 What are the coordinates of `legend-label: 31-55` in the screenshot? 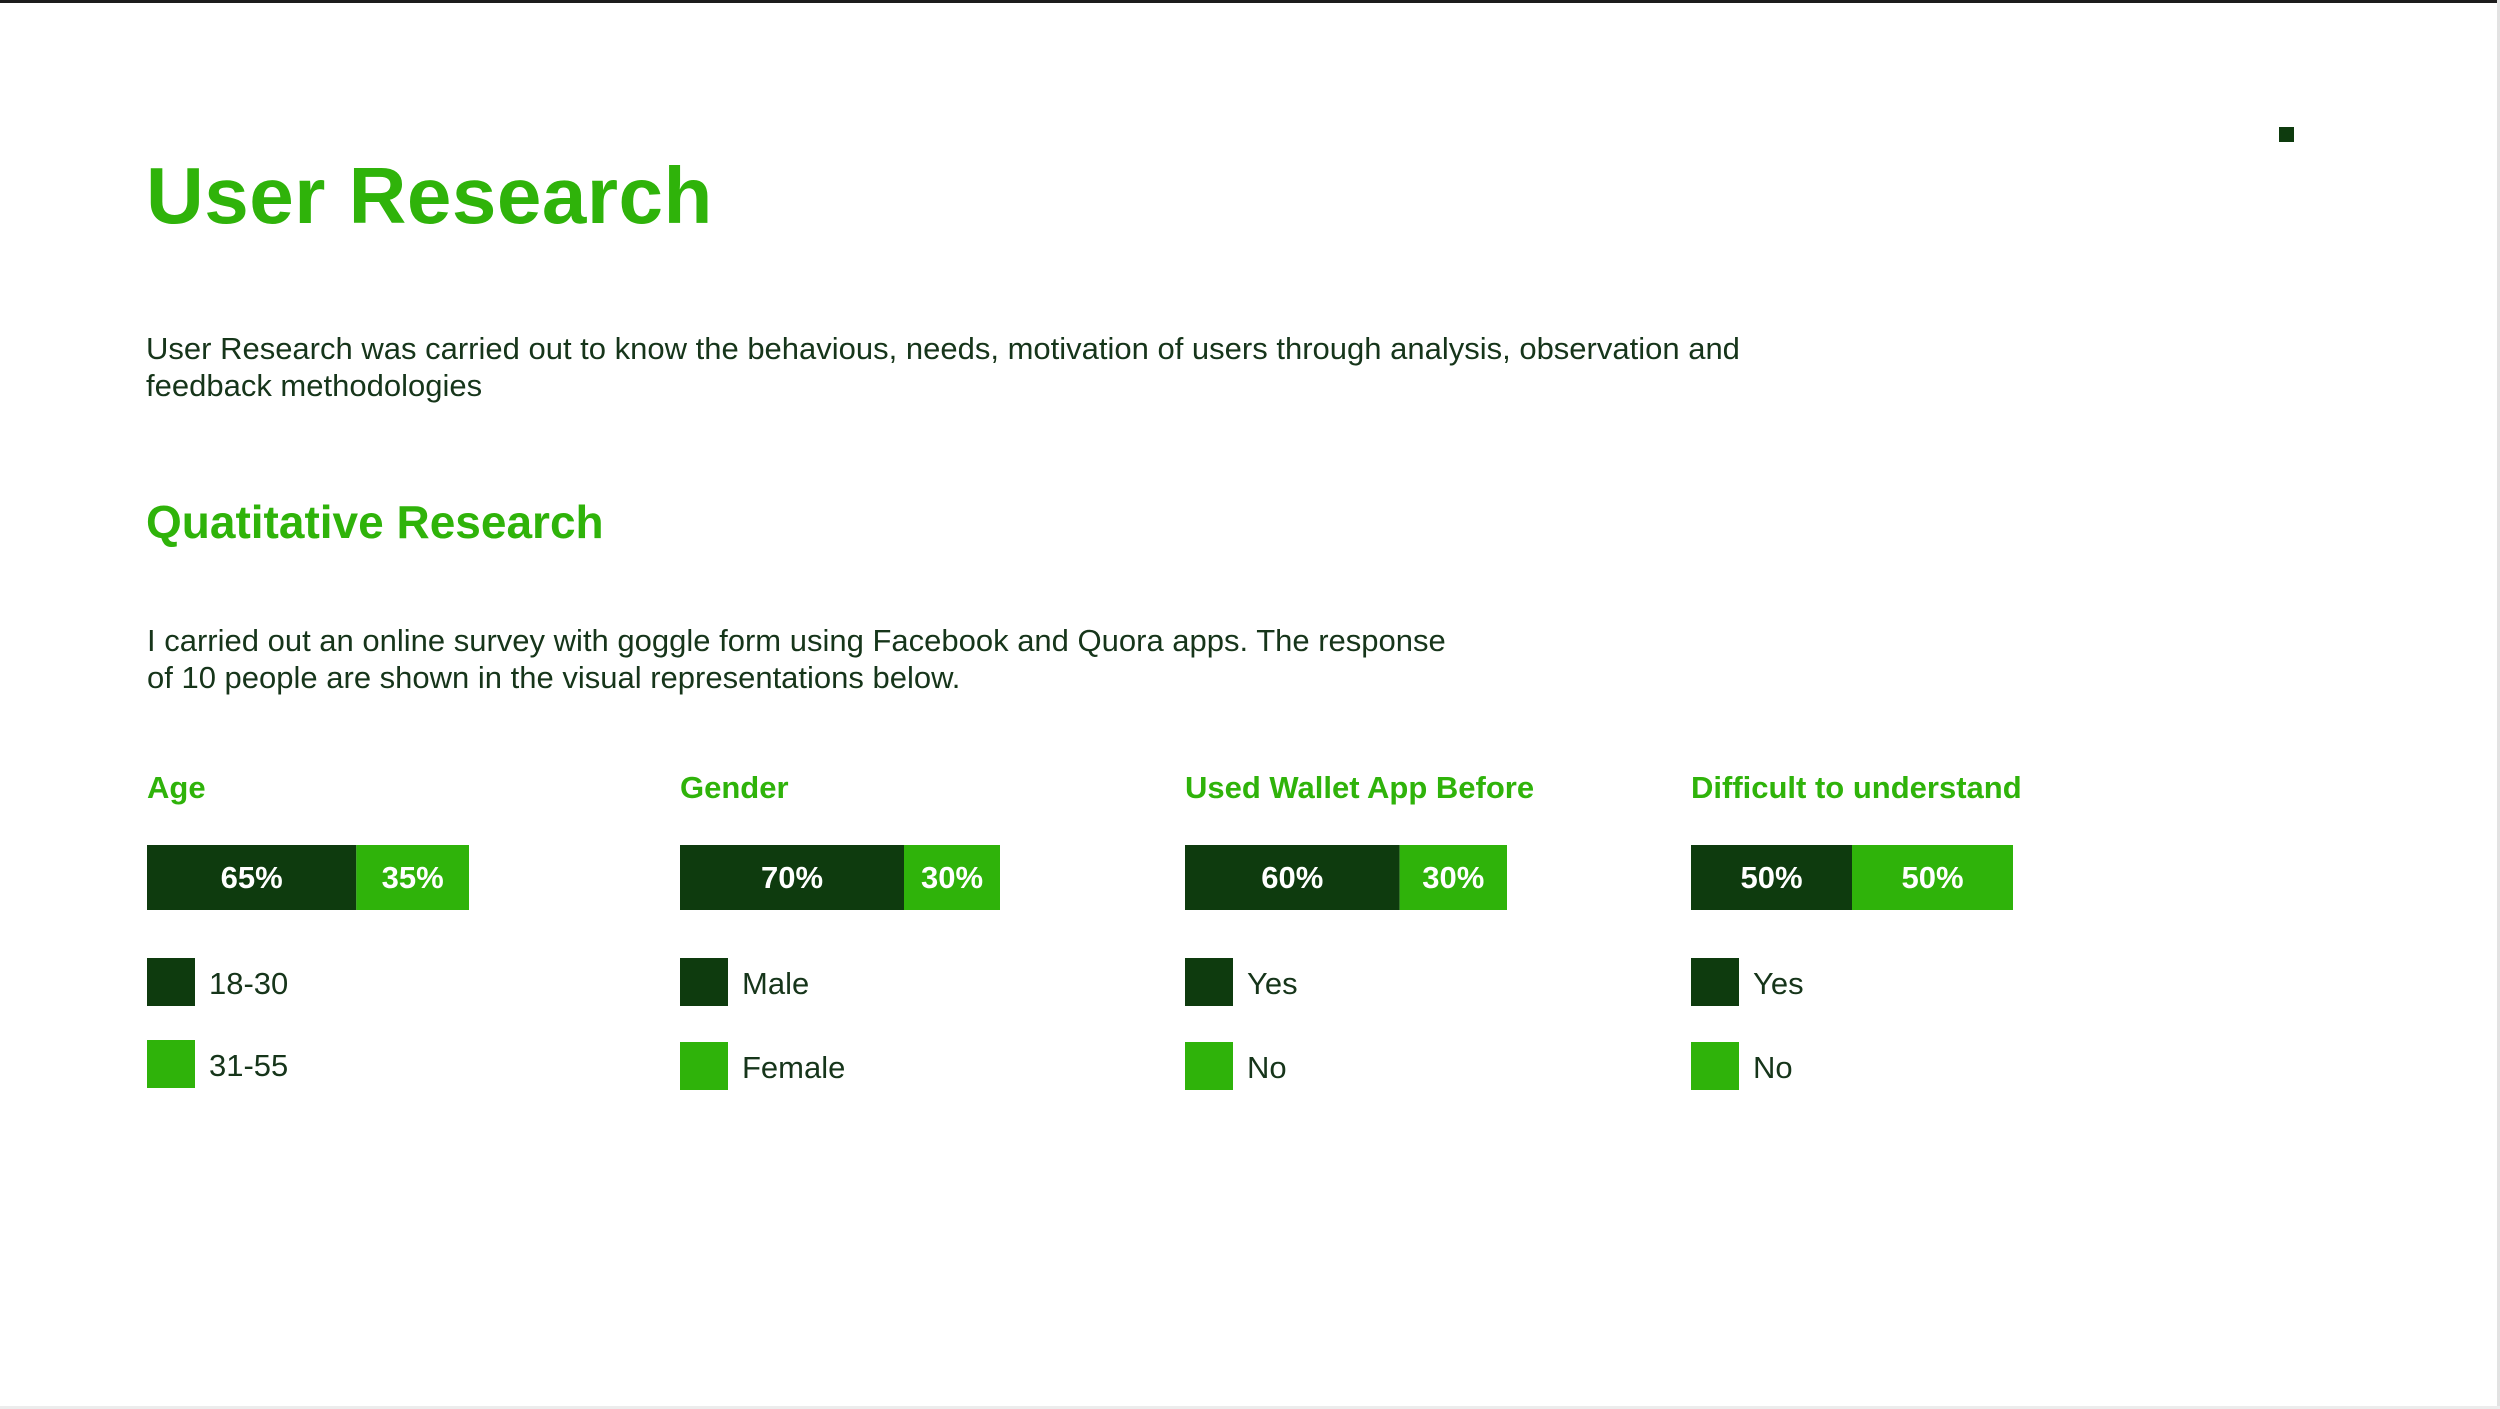 It's located at (249, 1065).